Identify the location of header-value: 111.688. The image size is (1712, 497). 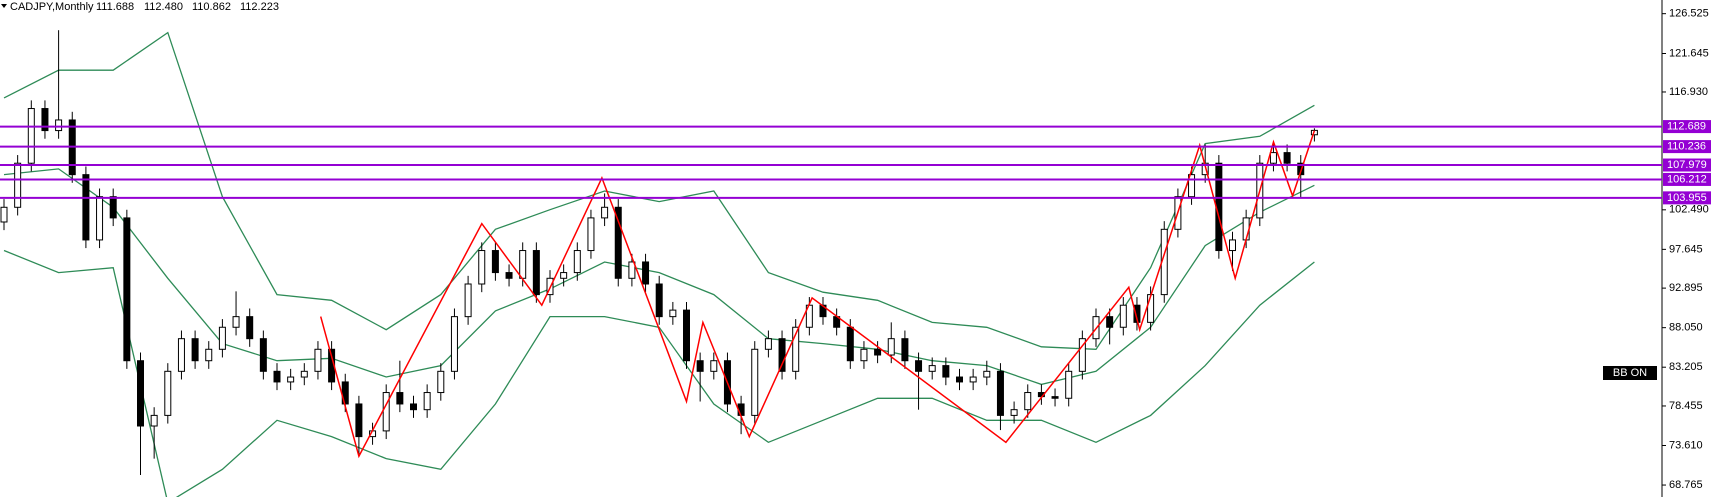
(115, 7).